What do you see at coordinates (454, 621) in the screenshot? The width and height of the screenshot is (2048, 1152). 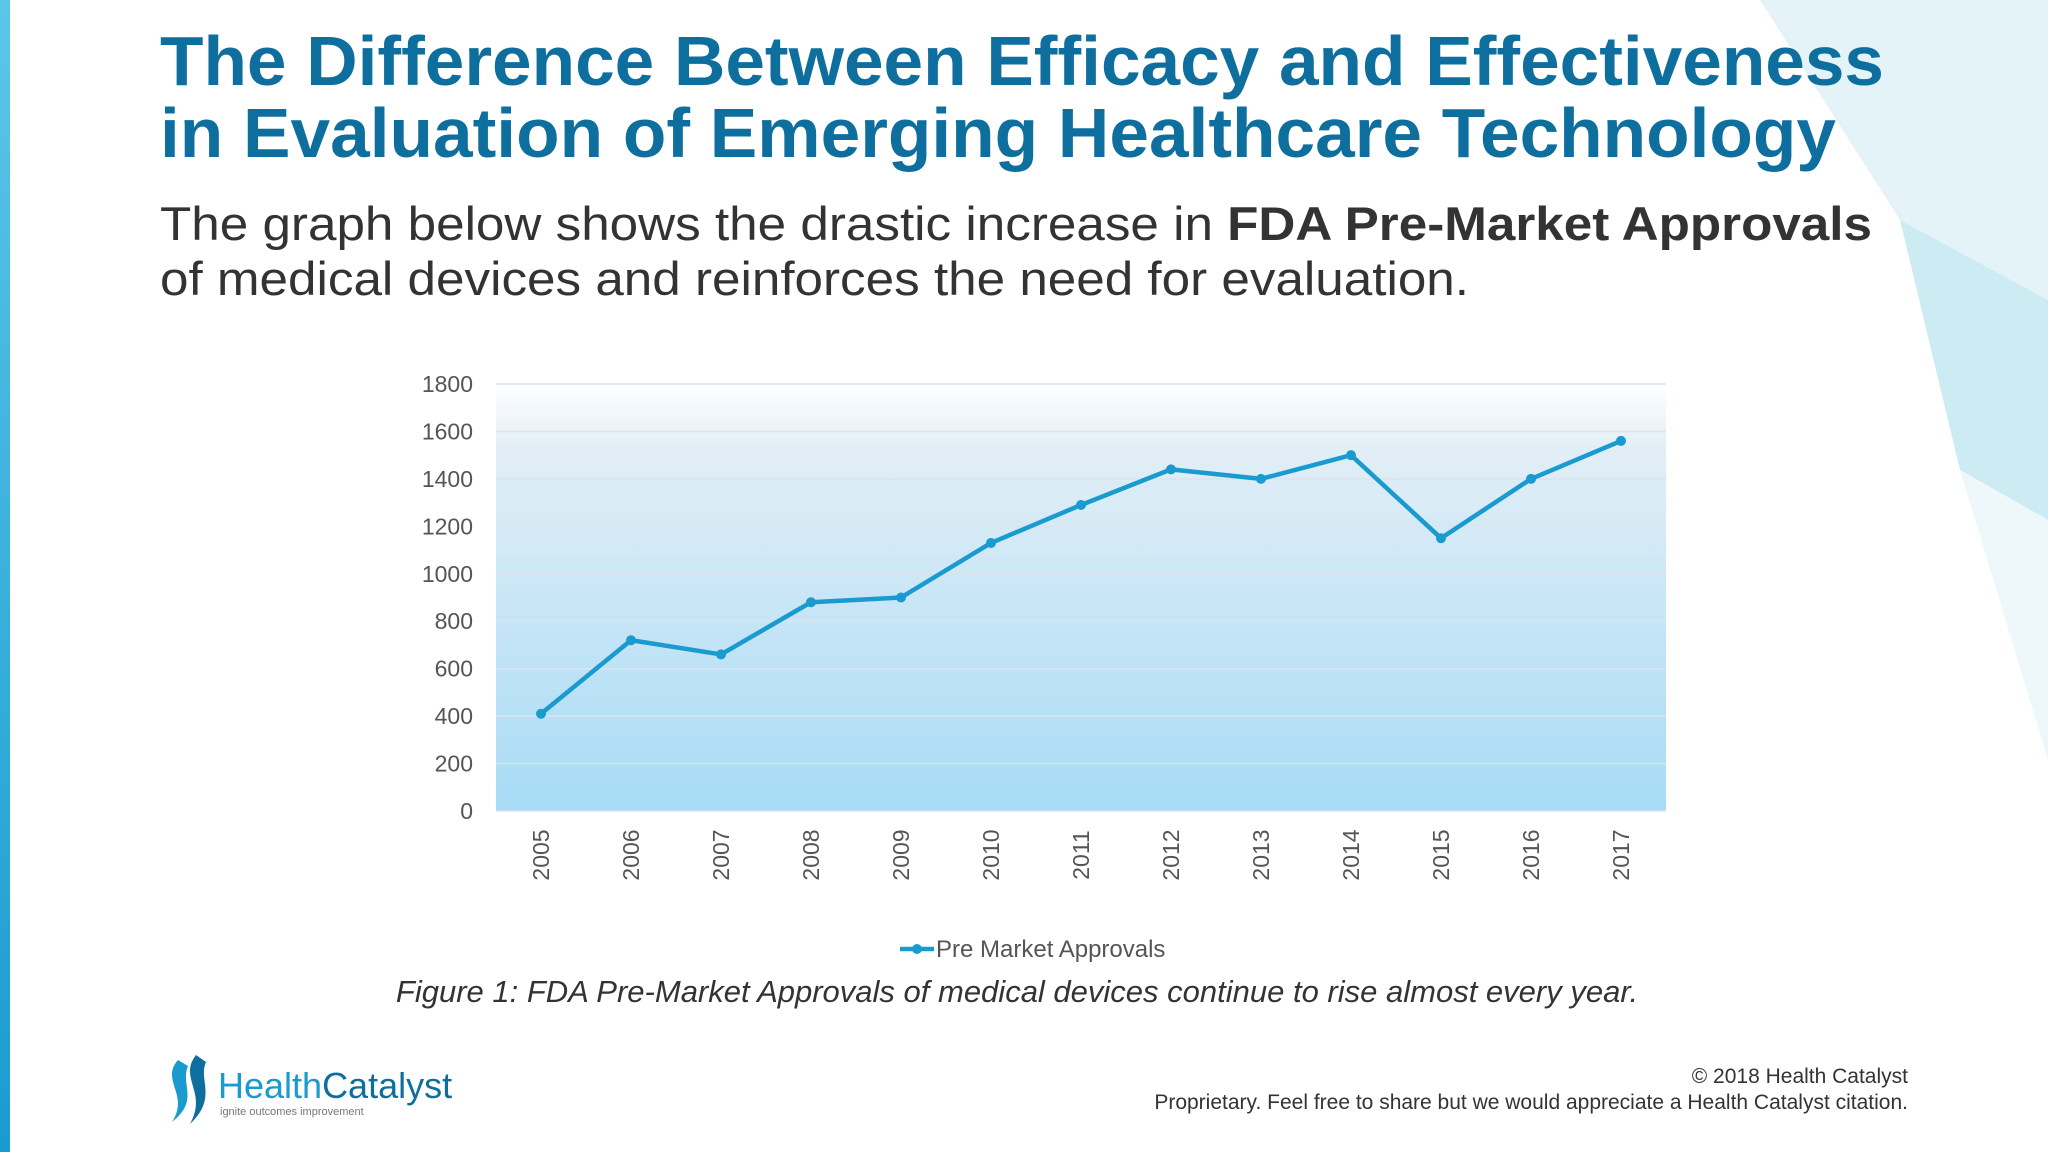 I see `y-tick-label: 800` at bounding box center [454, 621].